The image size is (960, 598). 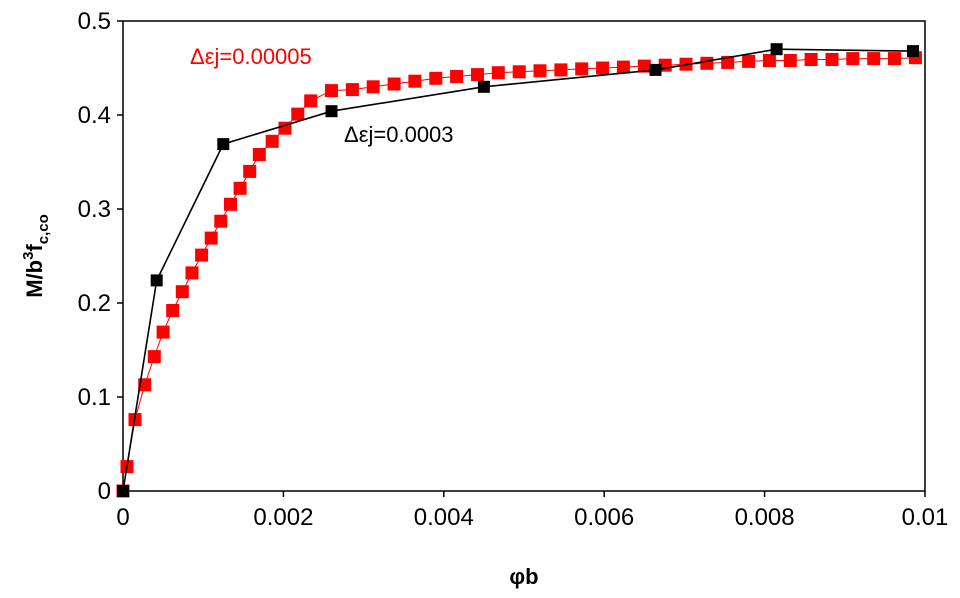 I want to click on y-axis-title-sub: c,co, so click(x=43, y=229).